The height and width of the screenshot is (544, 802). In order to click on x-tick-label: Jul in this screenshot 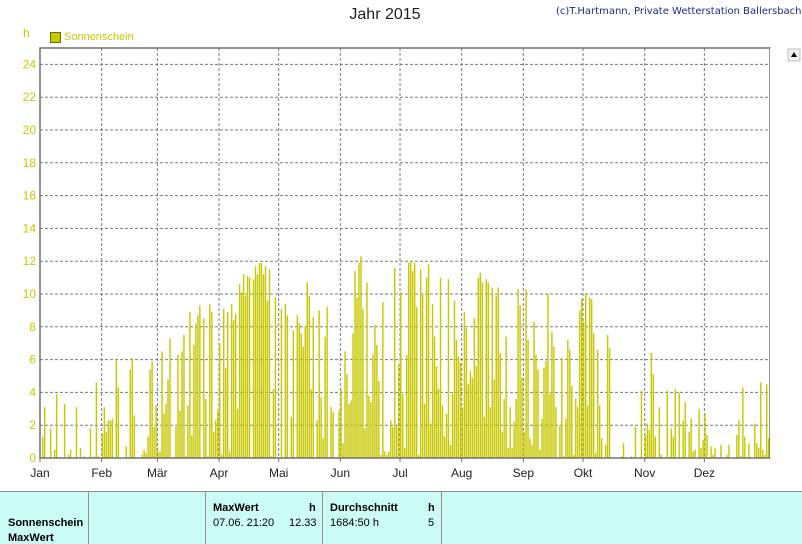, I will do `click(399, 473)`.